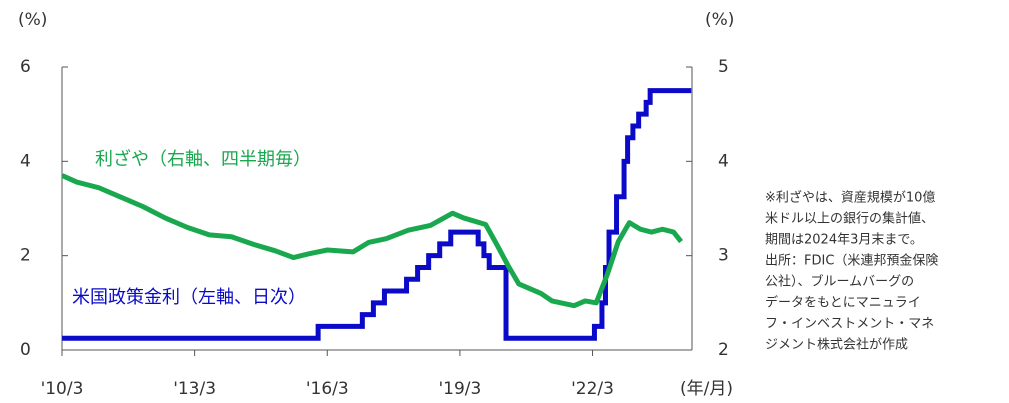 The width and height of the screenshot is (1009, 403). Describe the element at coordinates (723, 350) in the screenshot. I see `y2-tick-label: 2` at that location.